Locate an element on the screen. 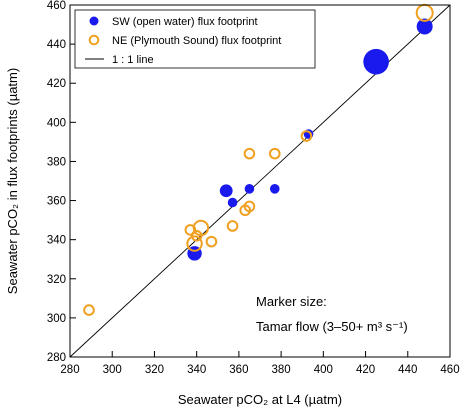  legend-marker-sw is located at coordinates (94, 21).